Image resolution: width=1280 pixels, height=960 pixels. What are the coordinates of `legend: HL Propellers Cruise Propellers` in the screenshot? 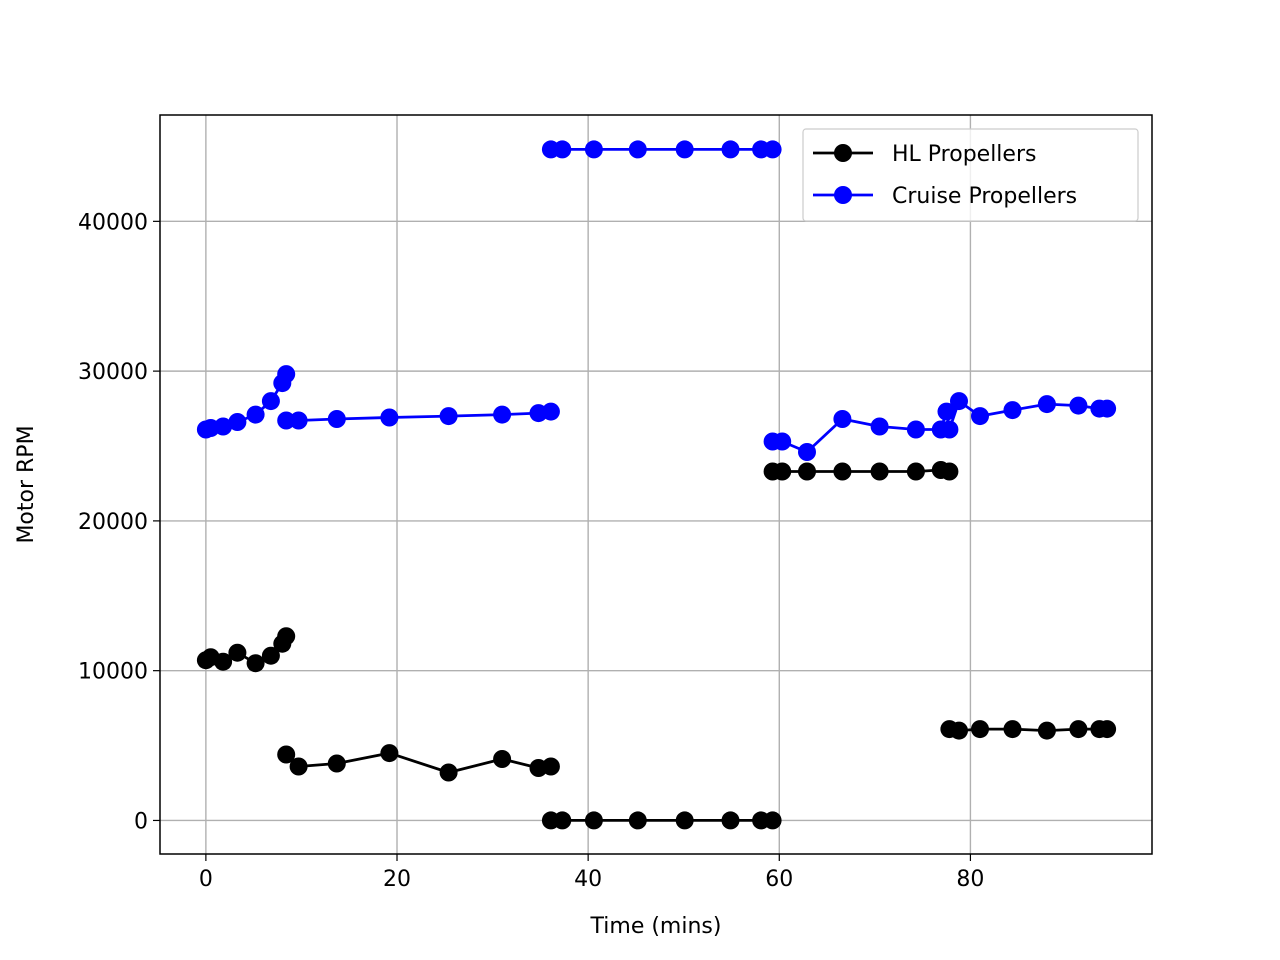 It's located at (970, 175).